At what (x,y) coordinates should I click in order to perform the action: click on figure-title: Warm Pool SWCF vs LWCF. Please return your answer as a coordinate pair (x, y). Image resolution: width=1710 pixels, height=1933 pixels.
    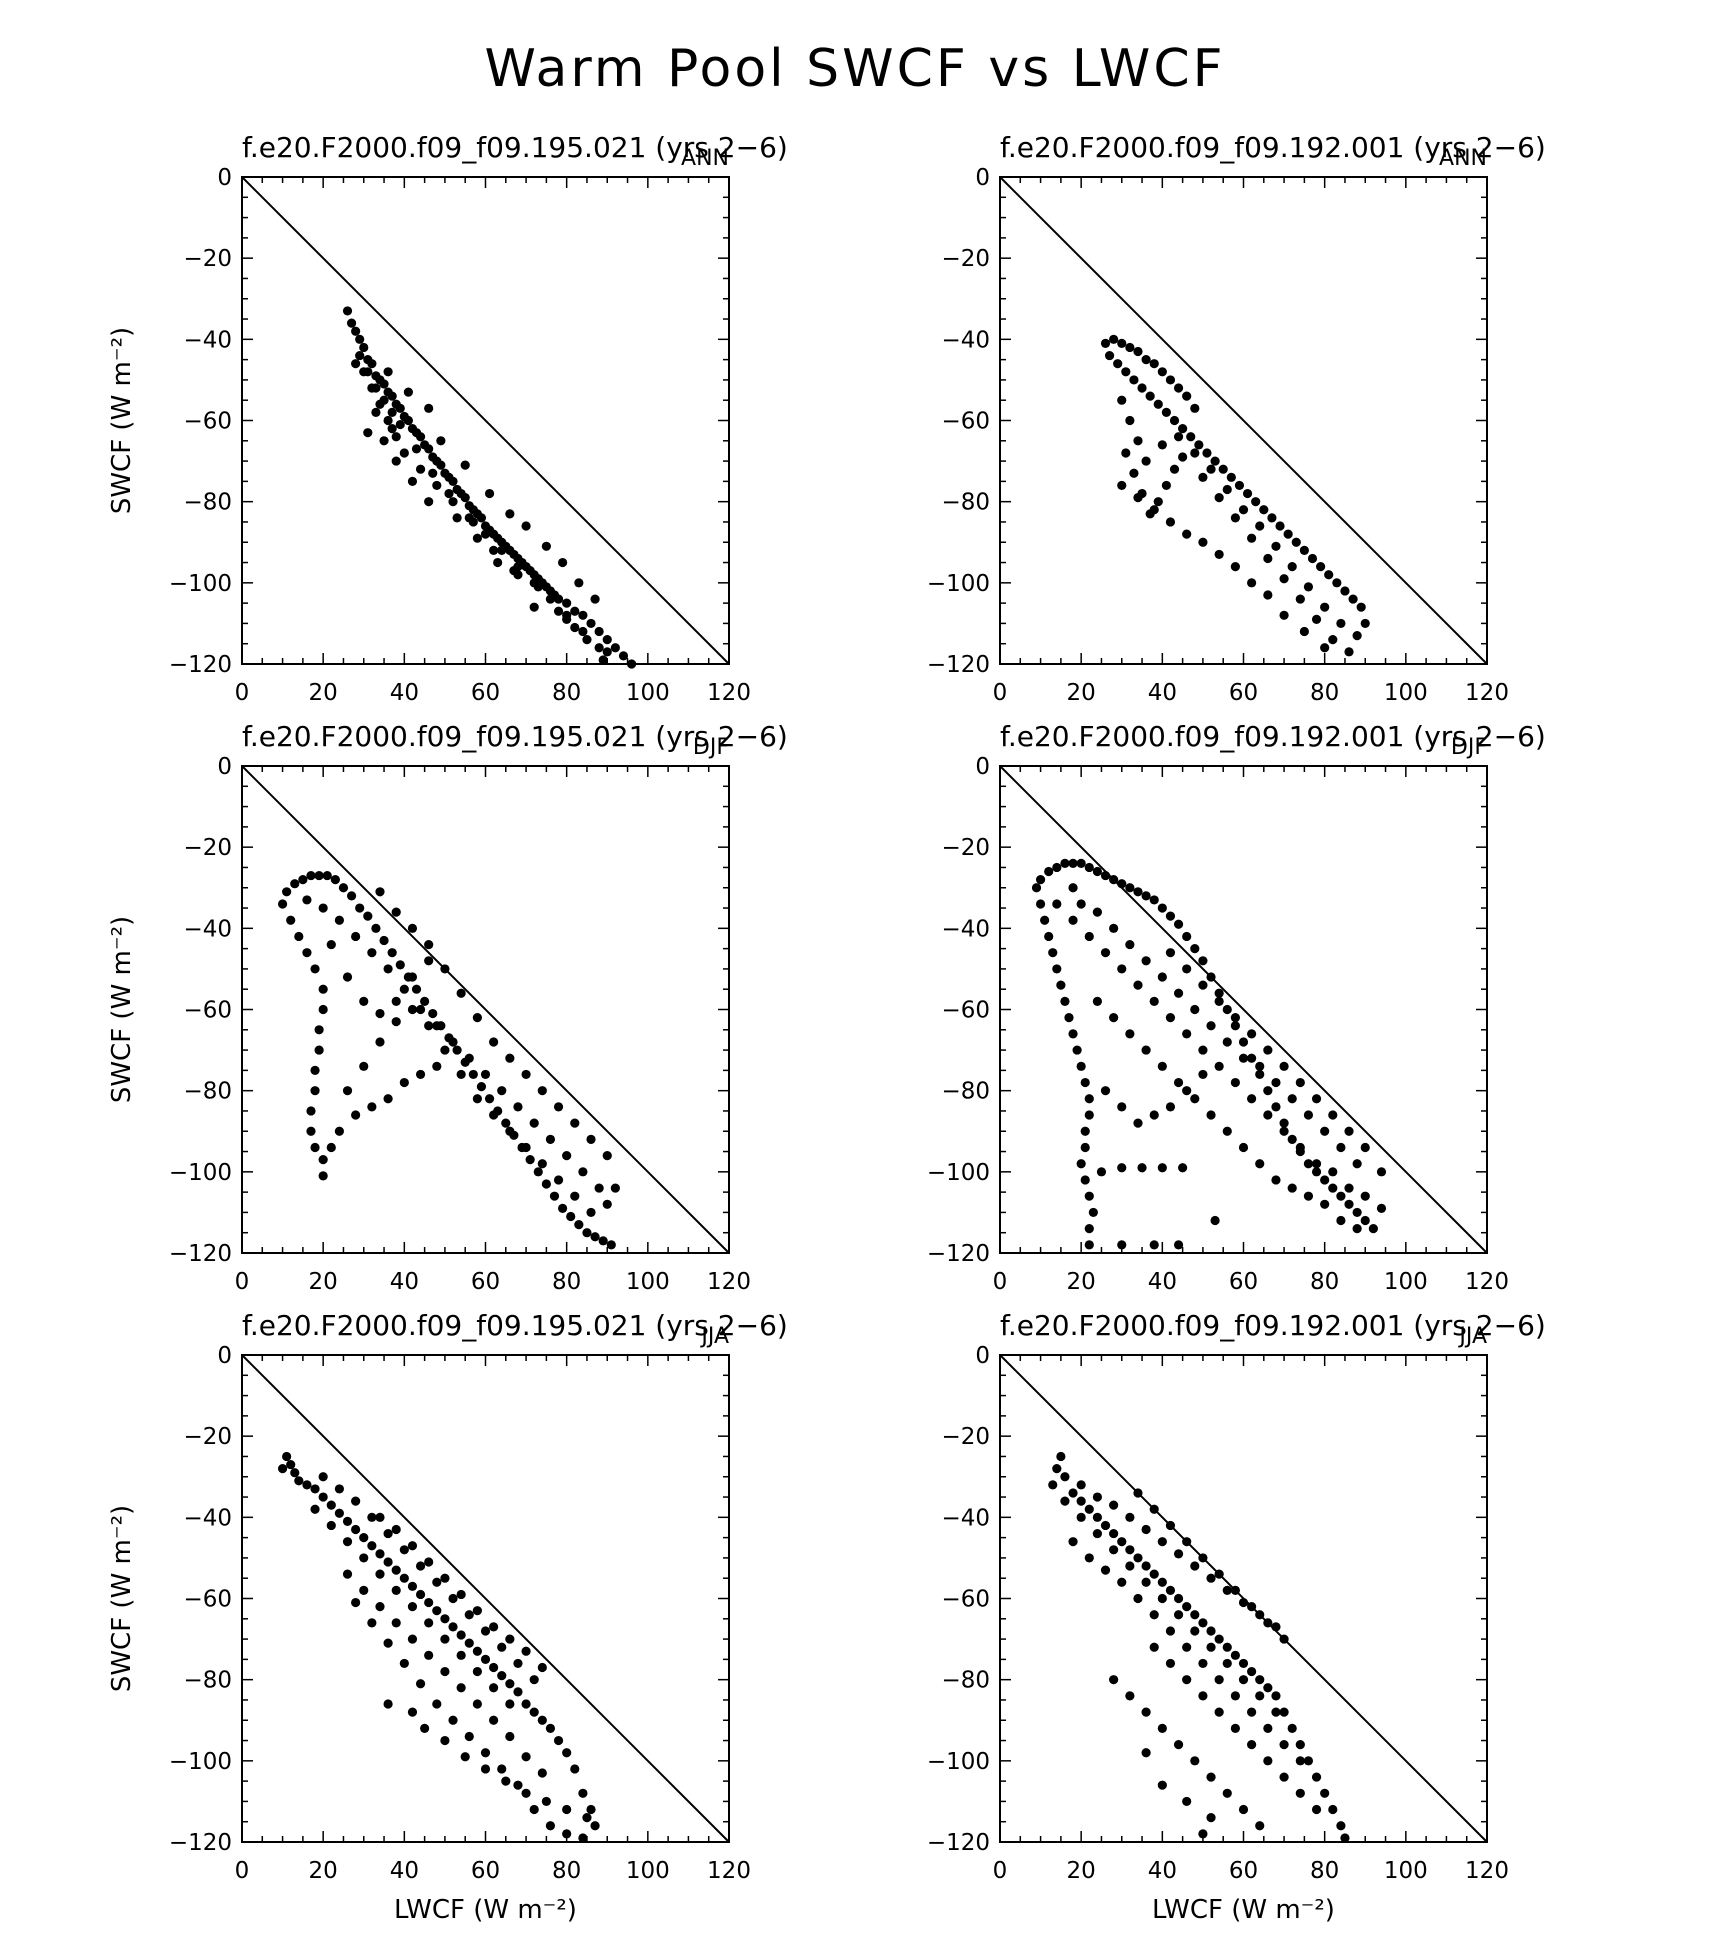
    Looking at the image, I should click on (854, 69).